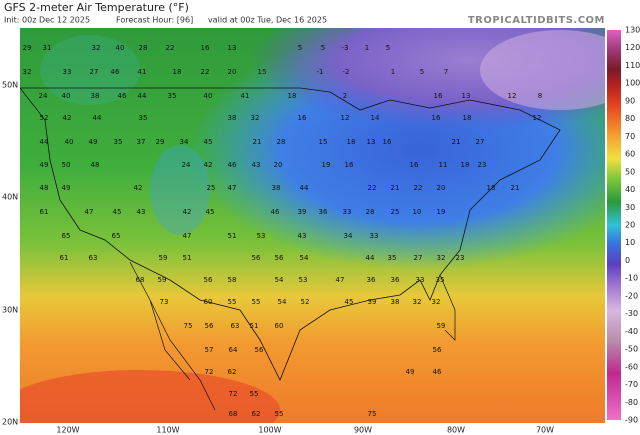 This screenshot has height=435, width=640. Describe the element at coordinates (267, 20) in the screenshot. I see `valid-time: valid at 00z Tue, Dec 16 2025` at that location.